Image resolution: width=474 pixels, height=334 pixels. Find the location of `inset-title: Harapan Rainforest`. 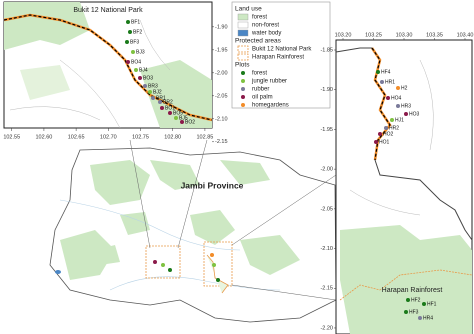

inset-title: Harapan Rainforest is located at coordinates (412, 290).